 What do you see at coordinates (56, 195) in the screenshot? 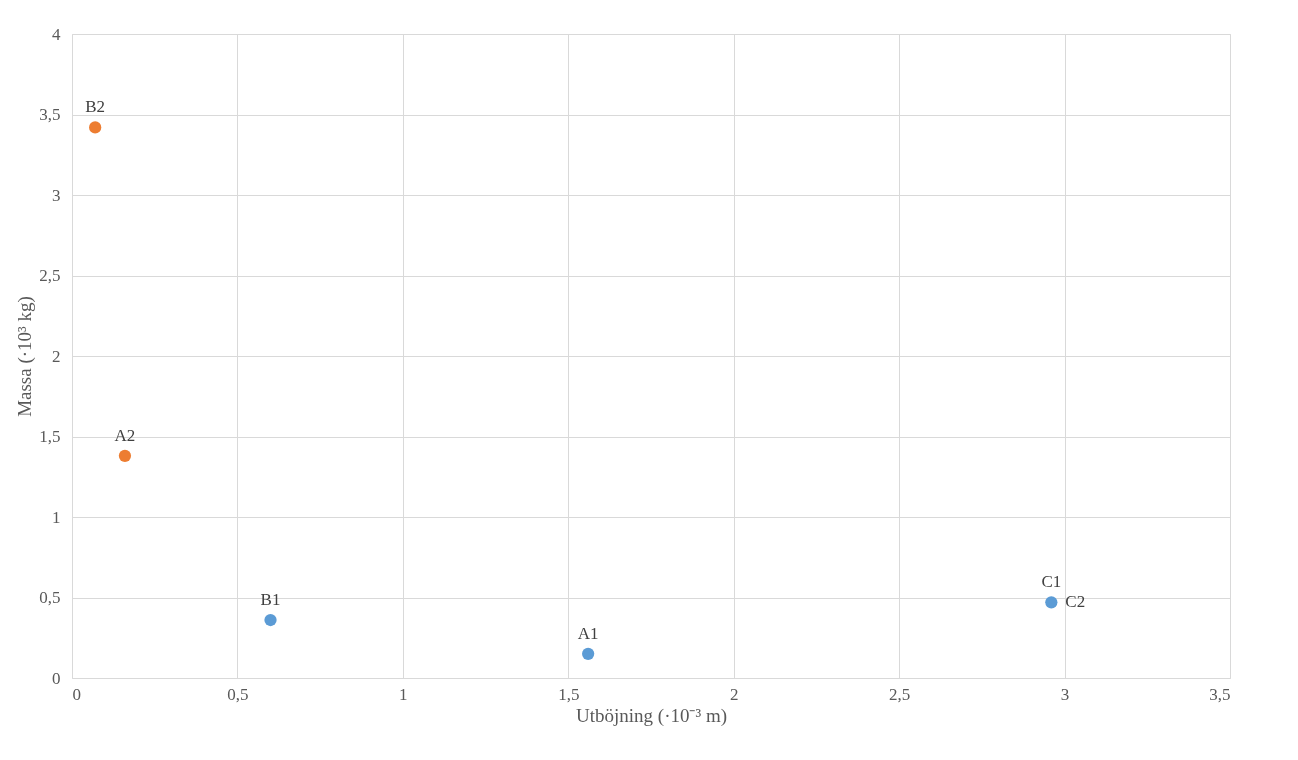
I see `y-tick-label: 3` at bounding box center [56, 195].